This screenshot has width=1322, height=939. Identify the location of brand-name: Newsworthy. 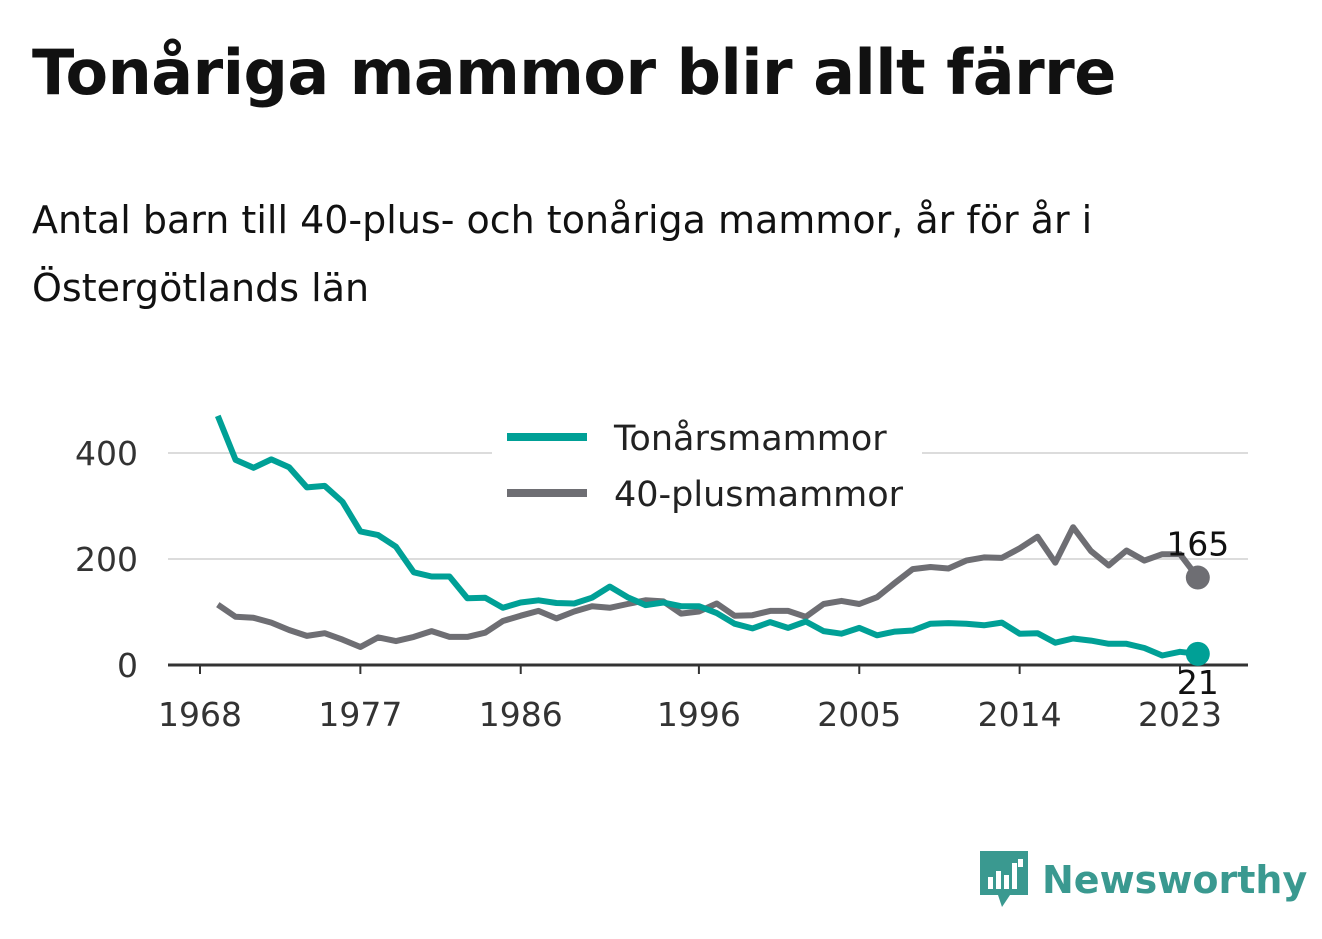
(1175, 880).